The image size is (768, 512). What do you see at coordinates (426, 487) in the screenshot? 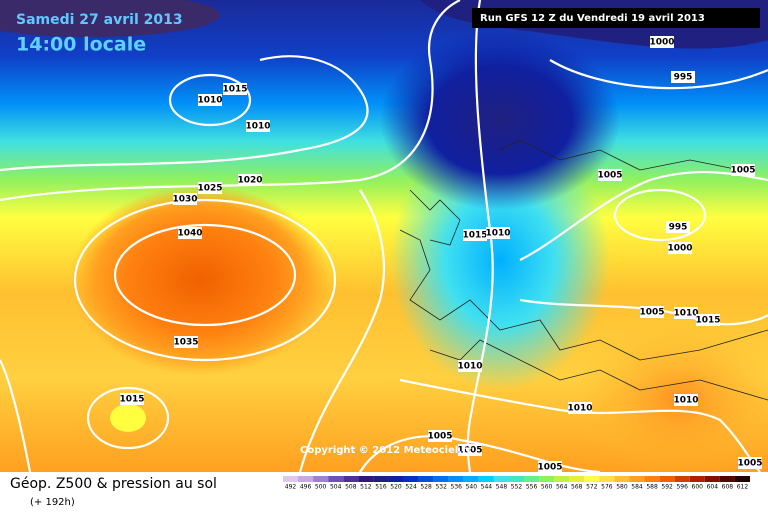
I see `scale-label: 528` at bounding box center [426, 487].